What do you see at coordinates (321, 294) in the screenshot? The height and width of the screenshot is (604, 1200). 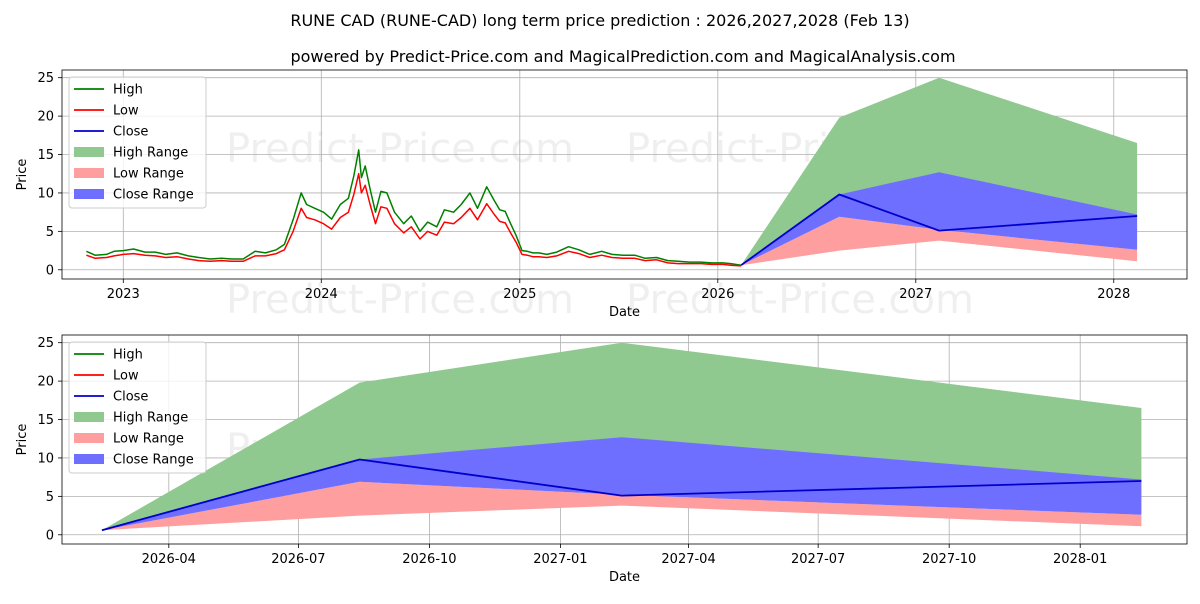 I see `top-xtick-label: 2024` at bounding box center [321, 294].